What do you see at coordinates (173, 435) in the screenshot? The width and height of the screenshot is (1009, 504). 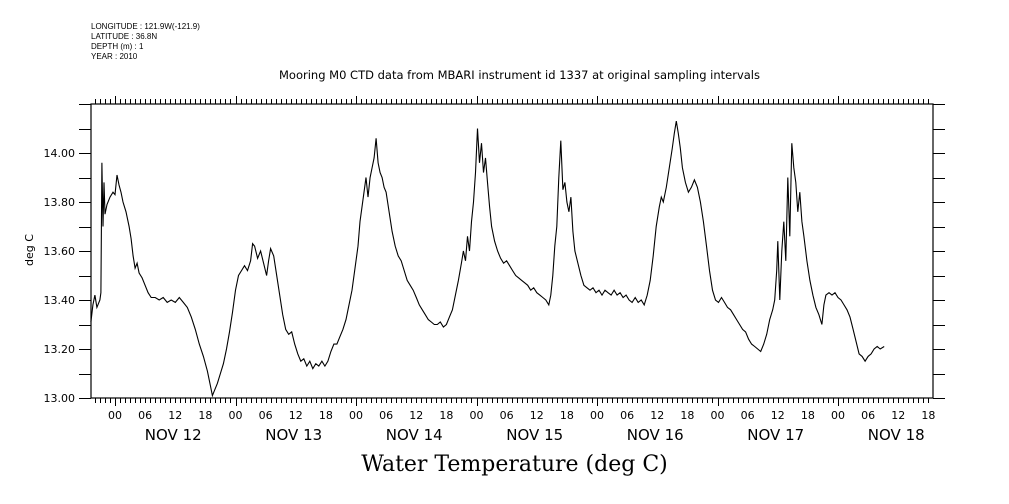 I see `day-label: NOV 12` at bounding box center [173, 435].